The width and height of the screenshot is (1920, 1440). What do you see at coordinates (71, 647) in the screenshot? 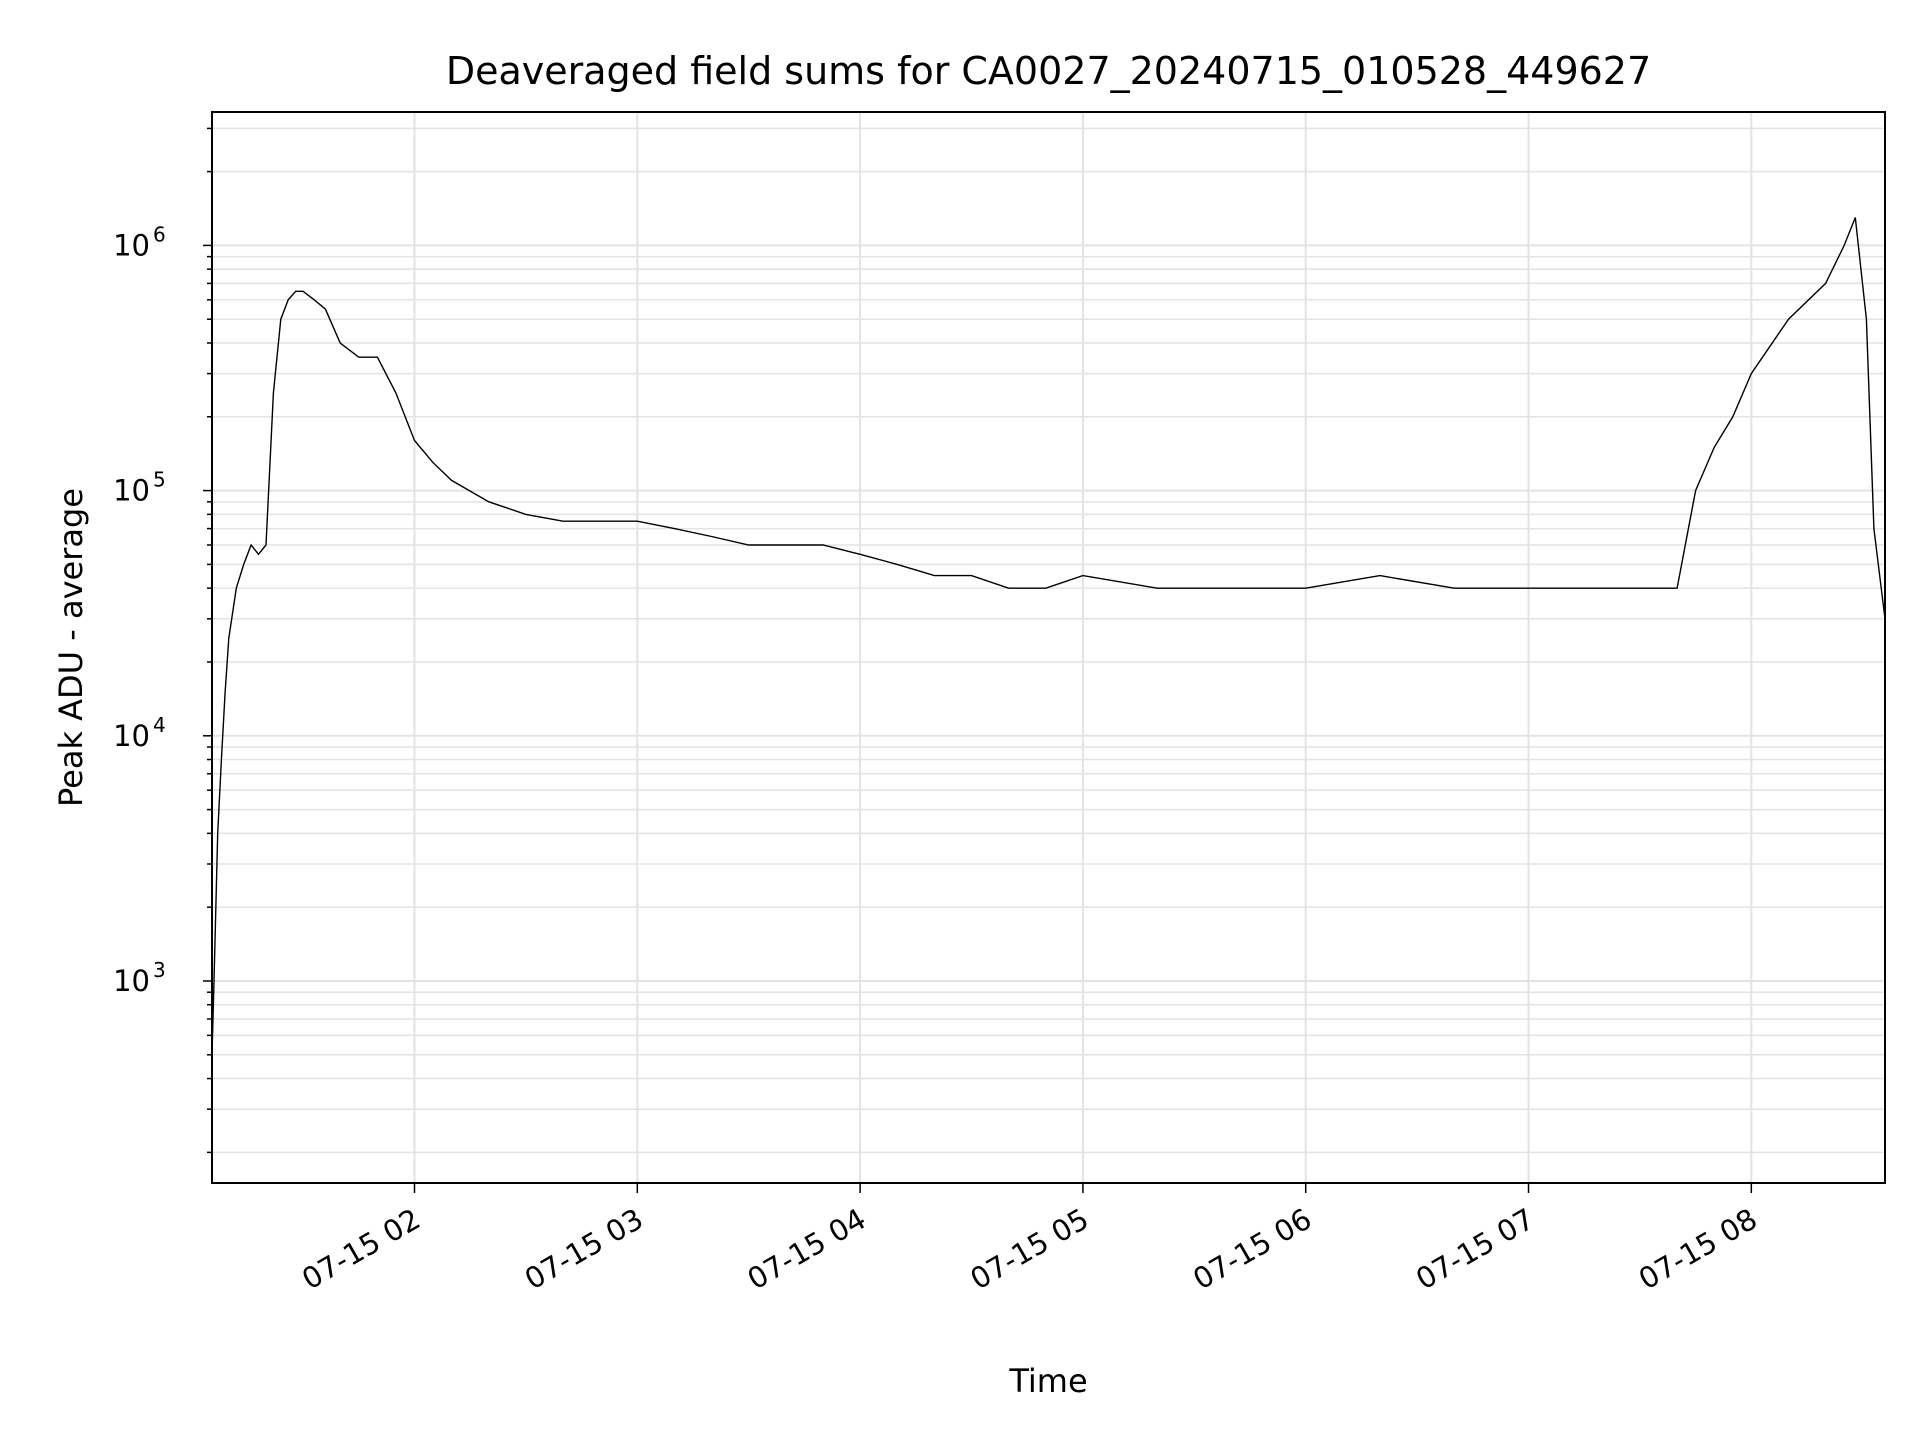
I see `y-axis-title: Peak ADU - average` at bounding box center [71, 647].